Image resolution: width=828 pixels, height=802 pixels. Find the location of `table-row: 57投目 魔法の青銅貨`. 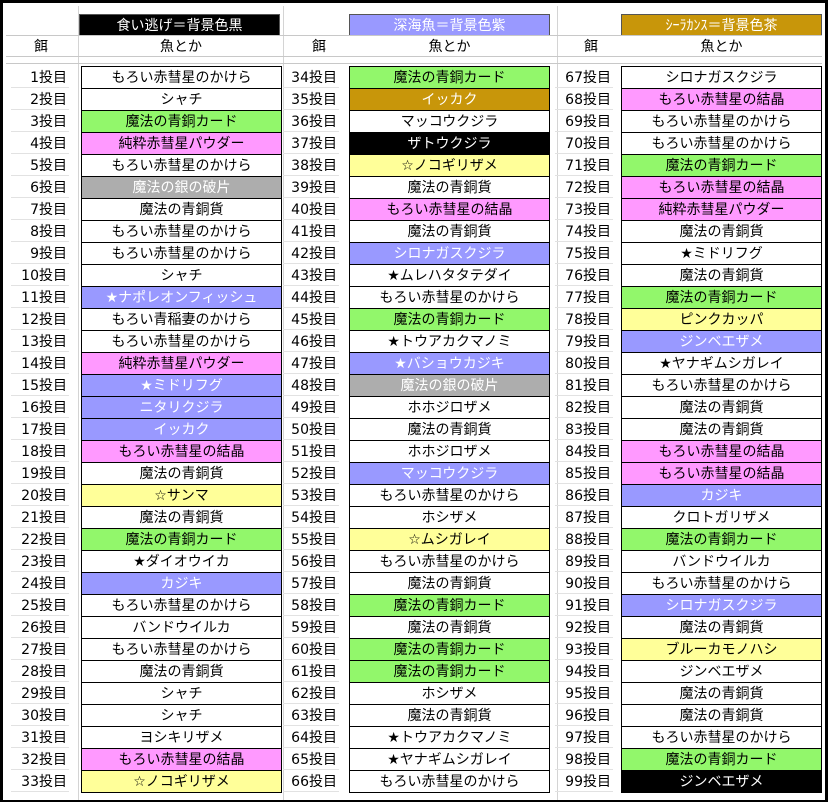

table-row: 57投目 魔法の青銅貨 is located at coordinates (416, 583).